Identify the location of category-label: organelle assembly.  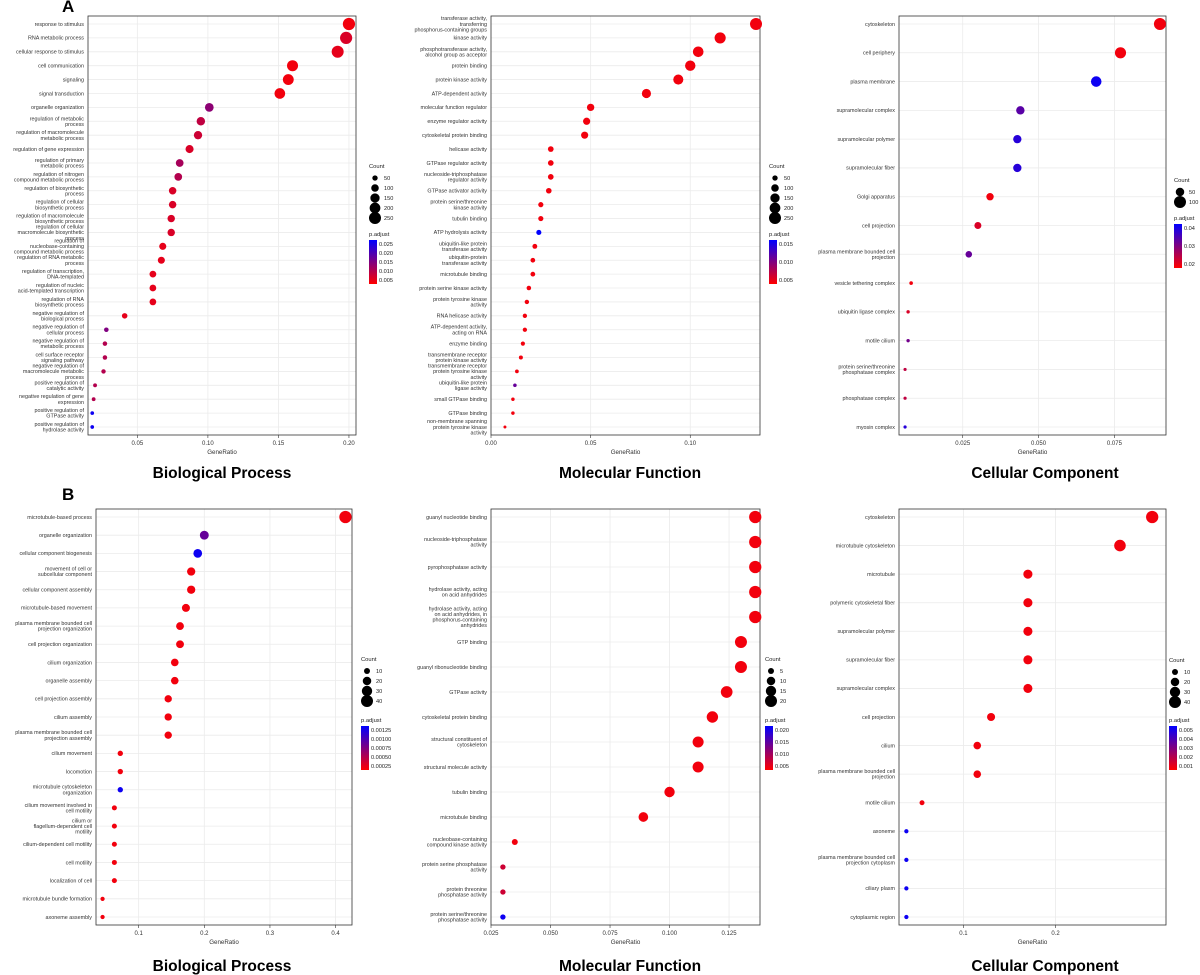
(69, 681).